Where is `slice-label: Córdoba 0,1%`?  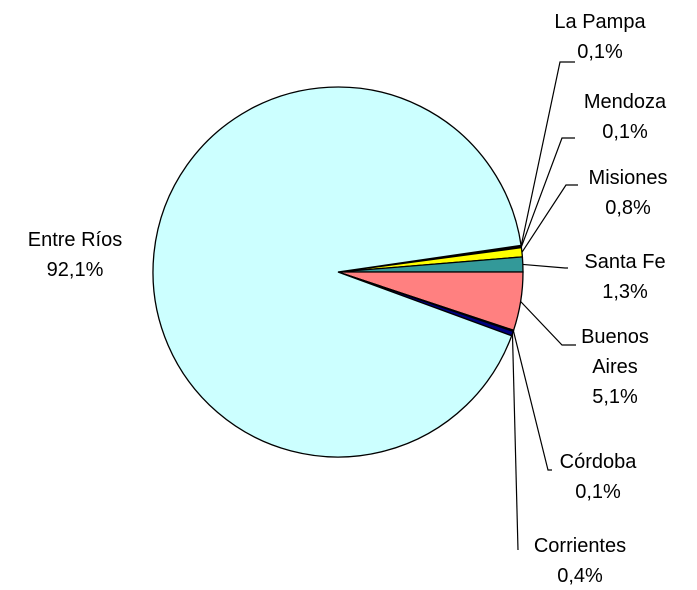
slice-label: Córdoba 0,1% is located at coordinates (598, 477).